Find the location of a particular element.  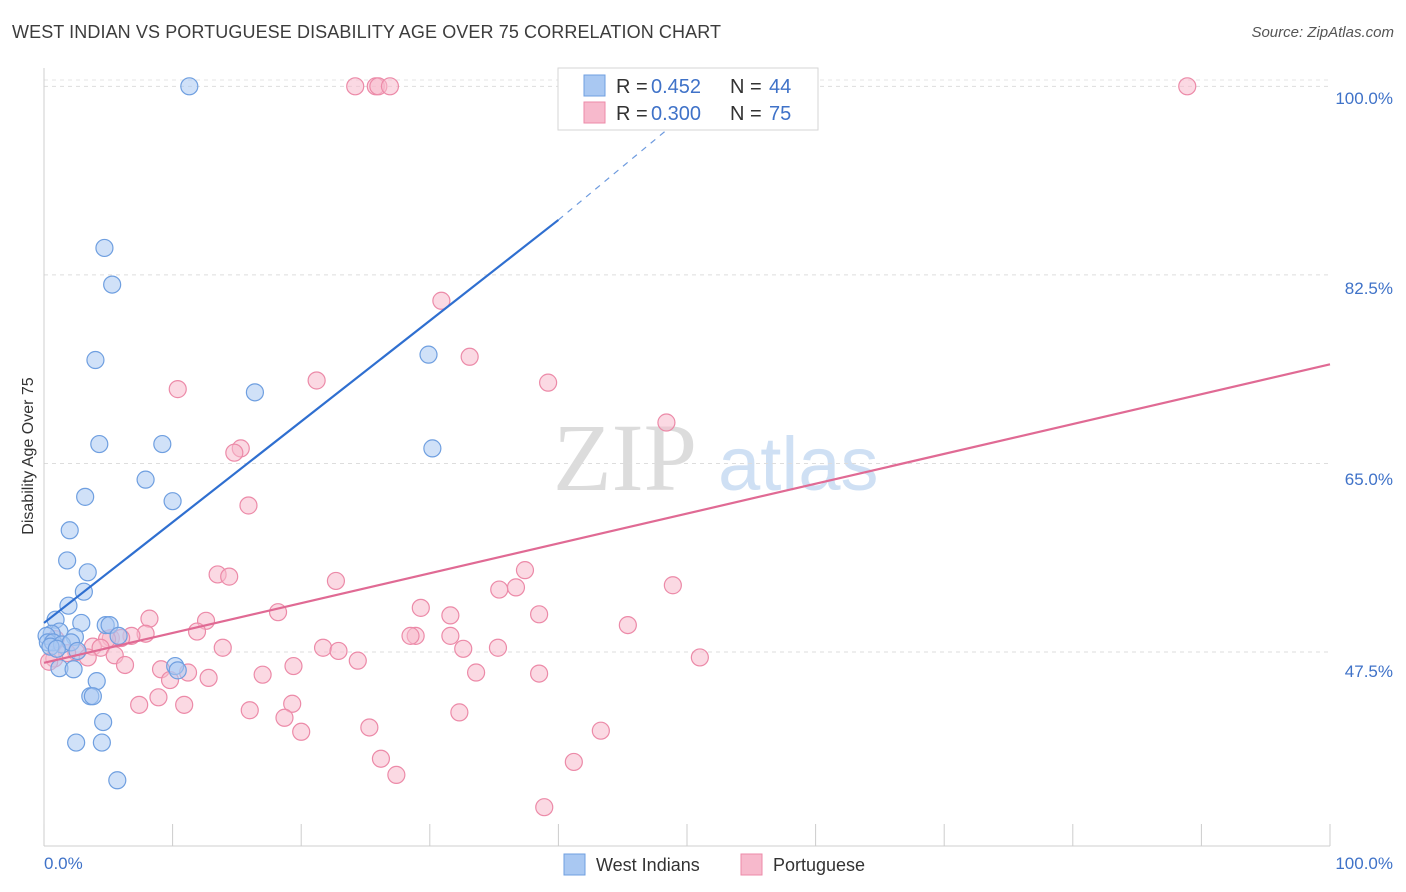

bottom-legend-label-west-indians: West Indians is located at coordinates (648, 865).